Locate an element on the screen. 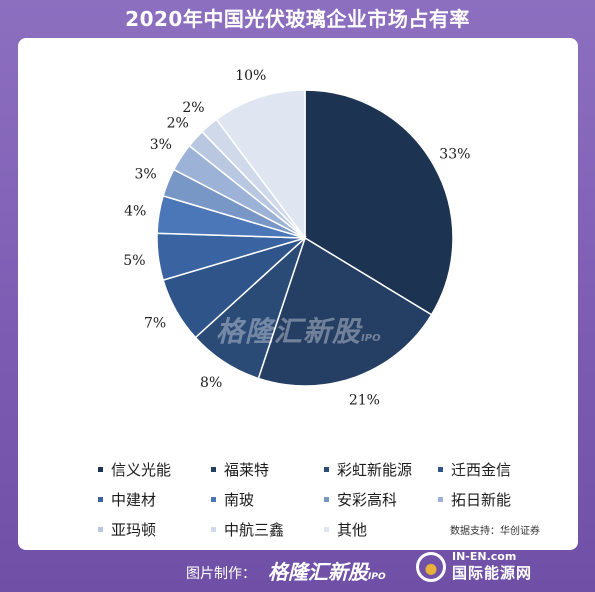  legend-item: 彩虹新能源 is located at coordinates (368, 469).